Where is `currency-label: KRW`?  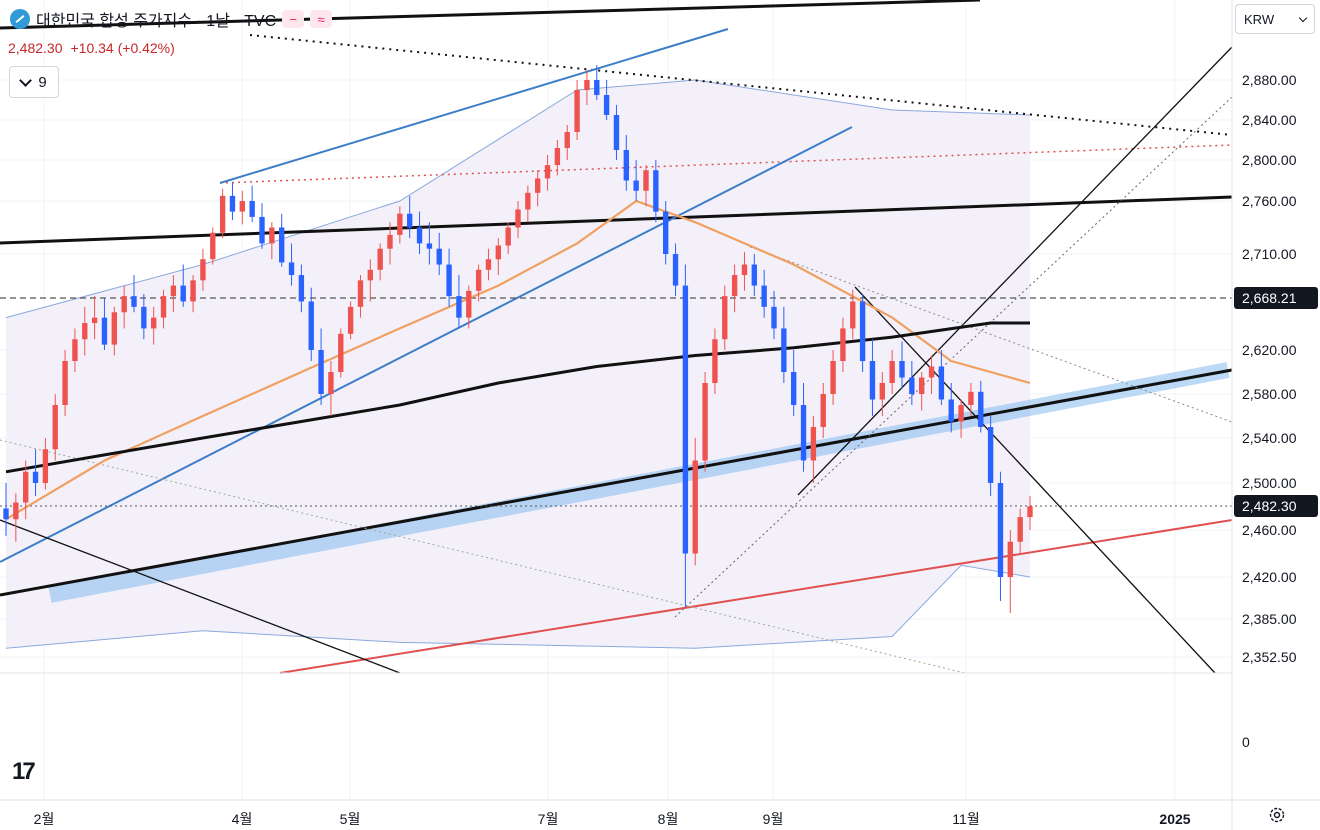 currency-label: KRW is located at coordinates (1259, 19).